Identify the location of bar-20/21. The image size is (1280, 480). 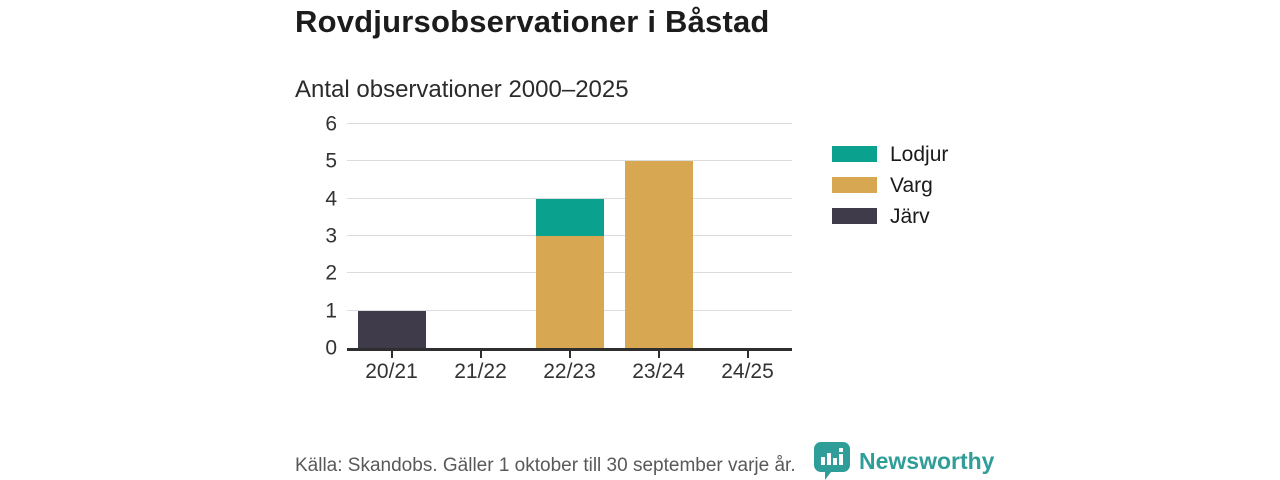
(391, 236).